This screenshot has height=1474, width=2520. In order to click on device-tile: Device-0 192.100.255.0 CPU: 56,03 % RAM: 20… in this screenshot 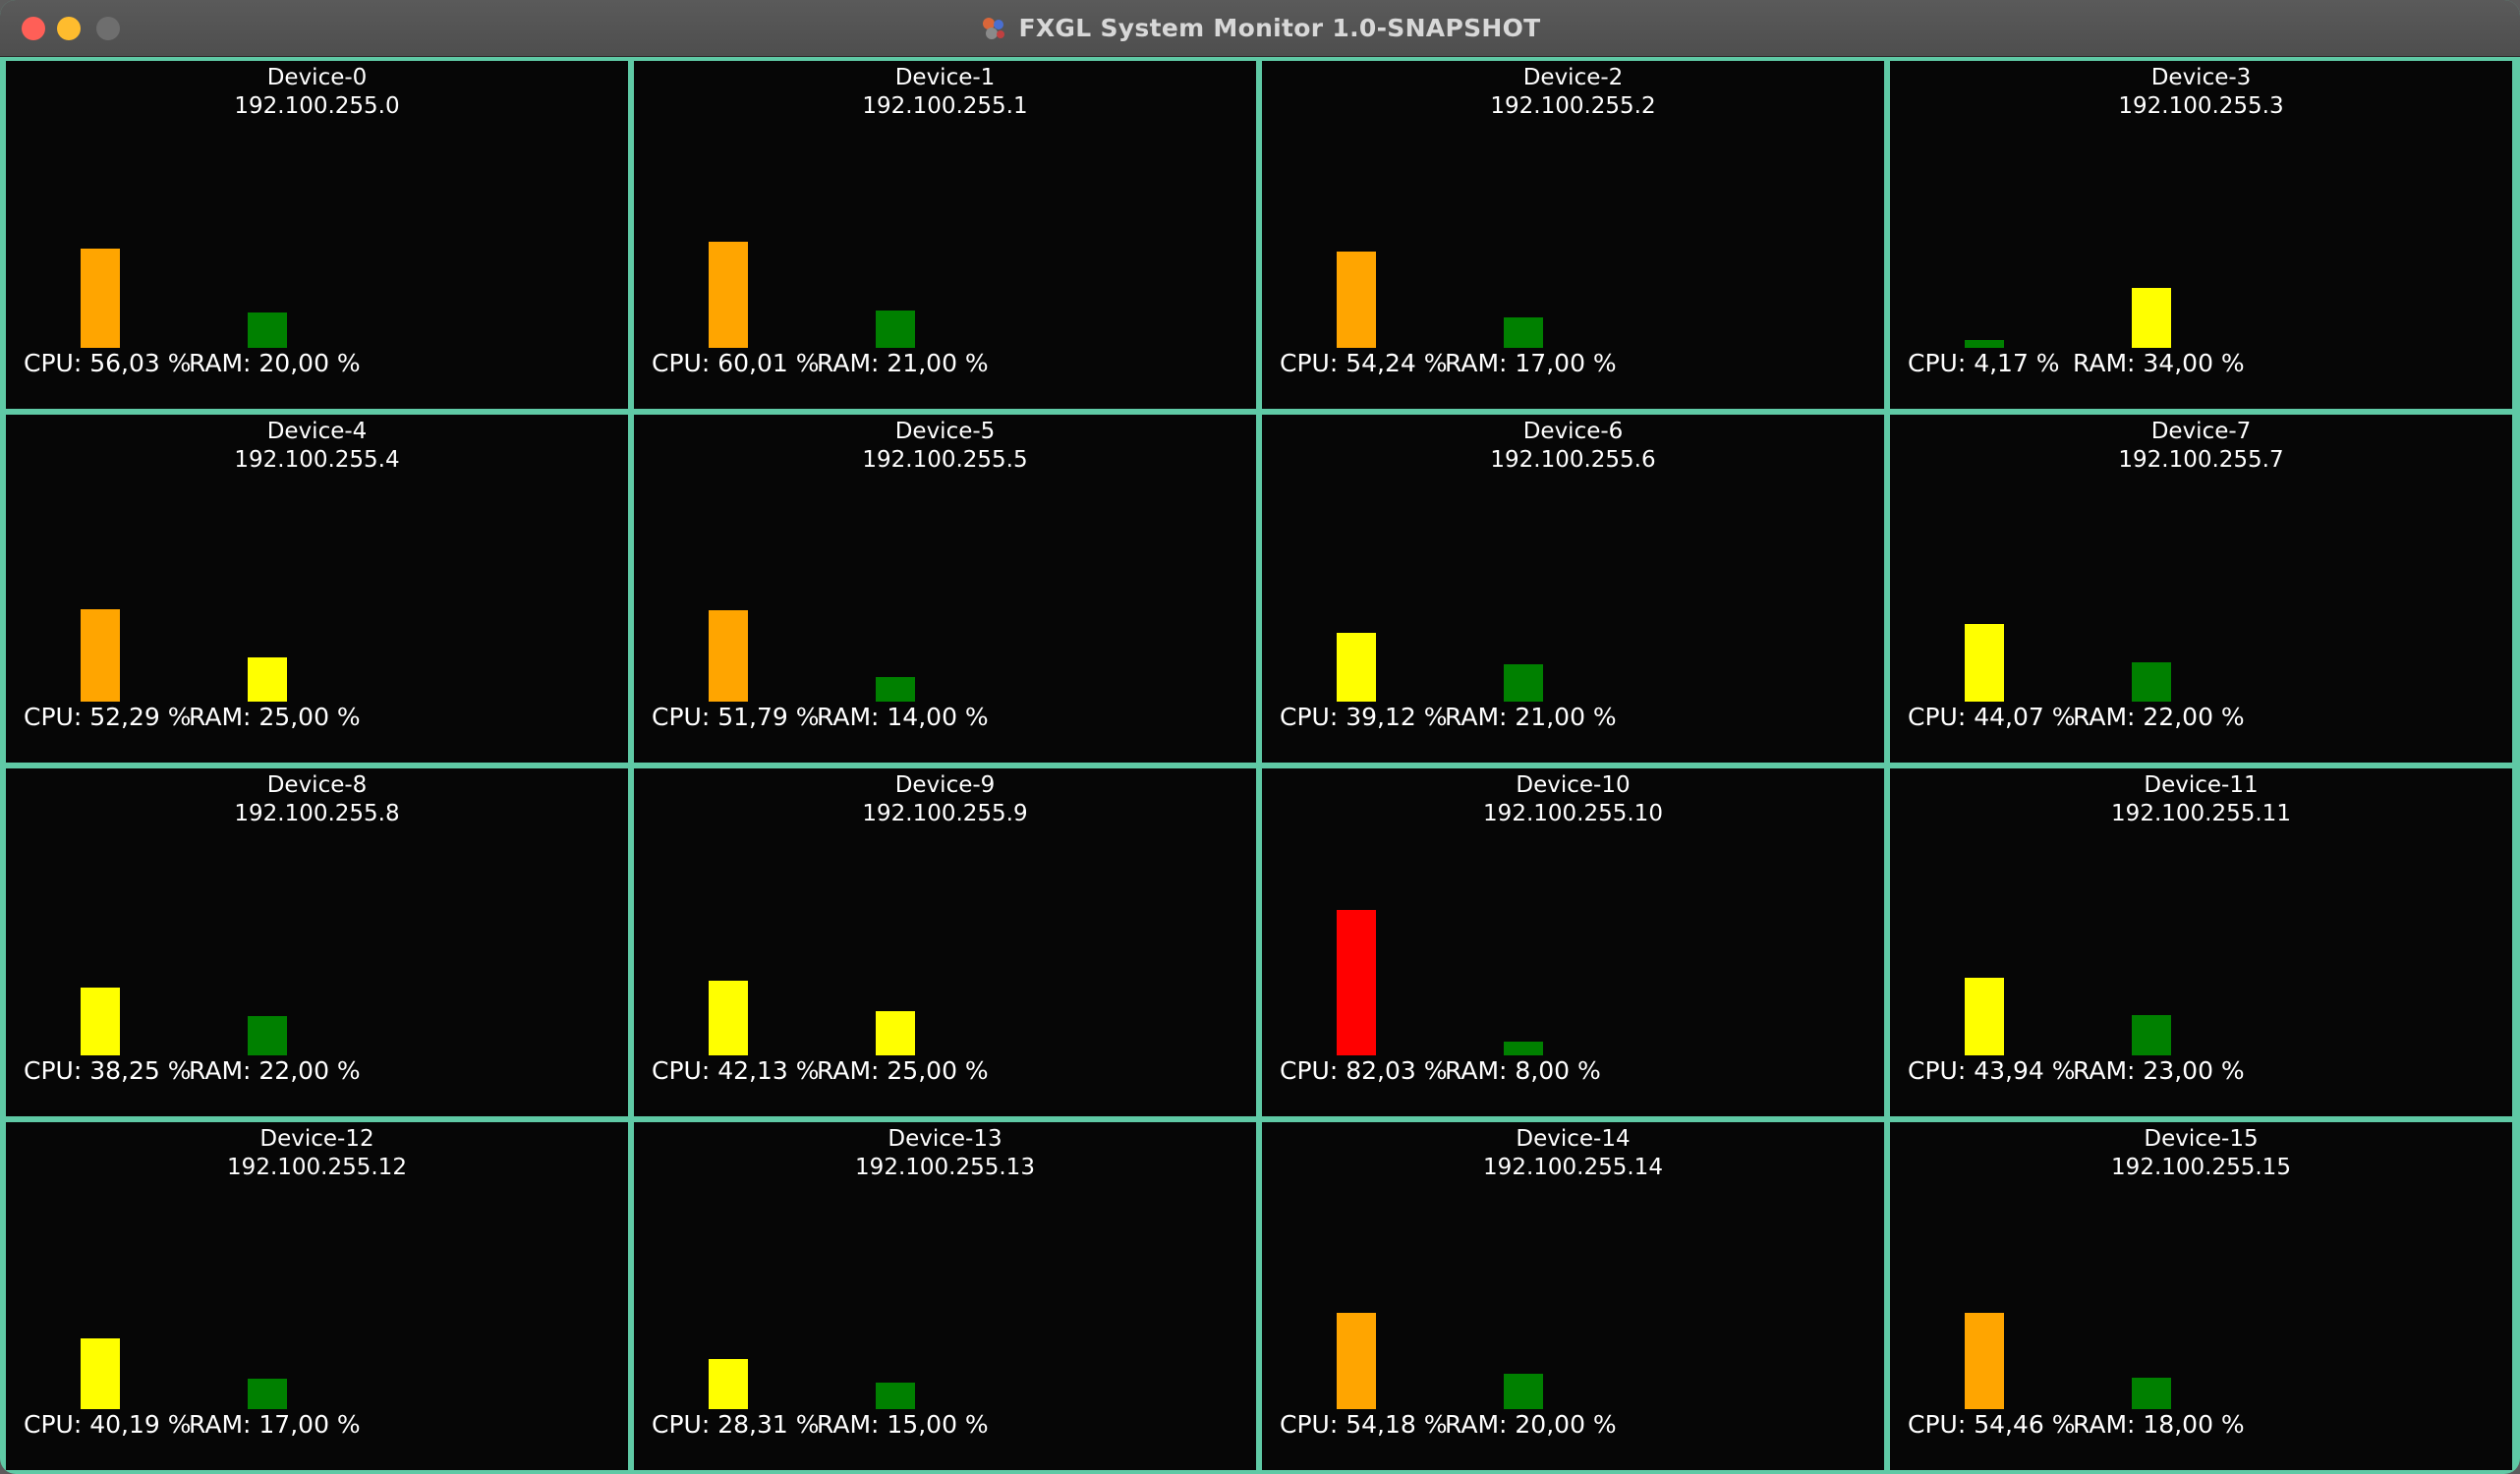, I will do `click(317, 235)`.